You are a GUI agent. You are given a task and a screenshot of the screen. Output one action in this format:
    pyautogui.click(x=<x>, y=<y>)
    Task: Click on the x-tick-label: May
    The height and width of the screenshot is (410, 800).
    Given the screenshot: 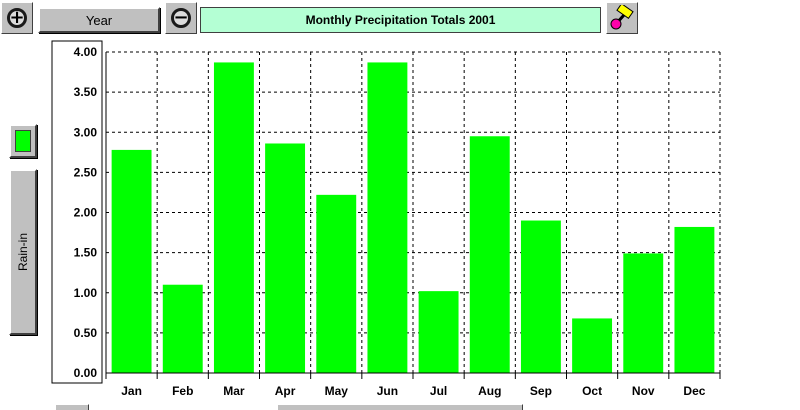 What is the action you would take?
    pyautogui.click(x=337, y=391)
    